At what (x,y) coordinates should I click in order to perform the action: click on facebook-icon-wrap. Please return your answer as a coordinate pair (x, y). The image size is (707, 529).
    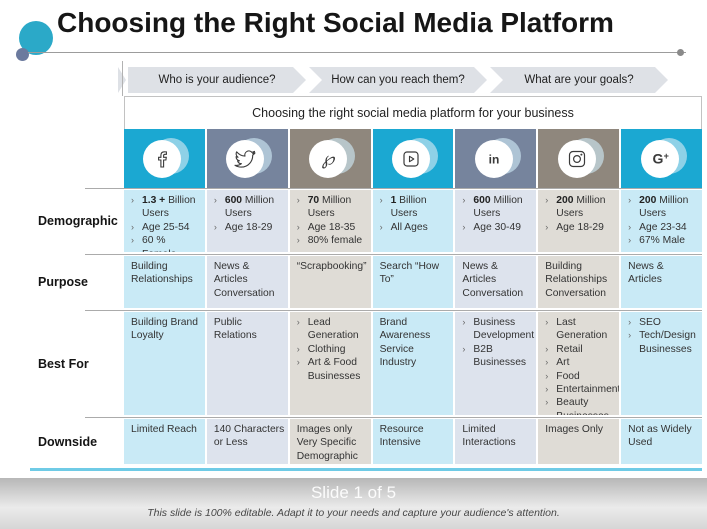
    Looking at the image, I should click on (165, 158).